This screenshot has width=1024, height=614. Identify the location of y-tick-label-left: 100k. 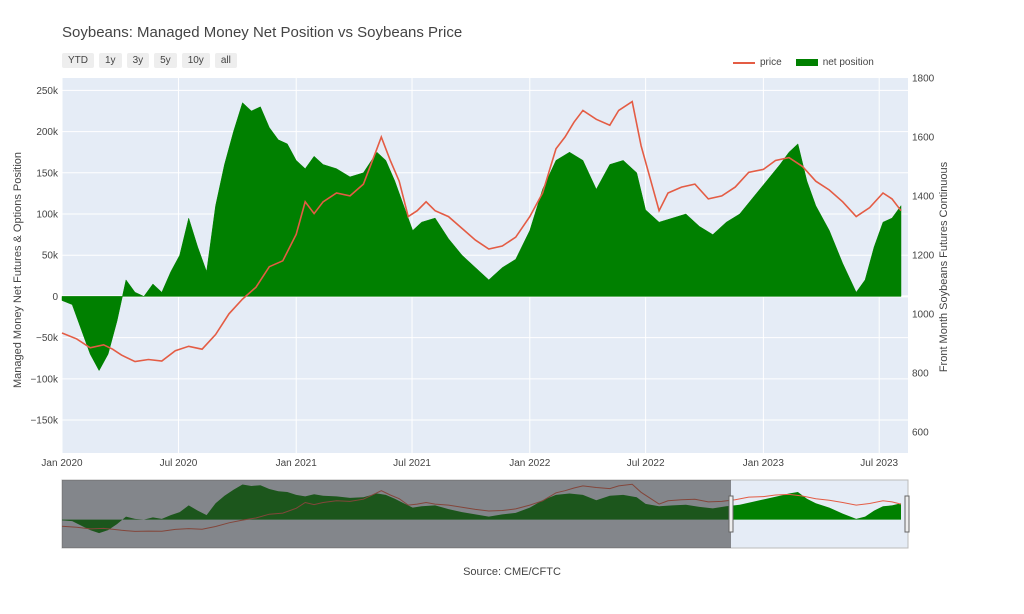
(47, 214).